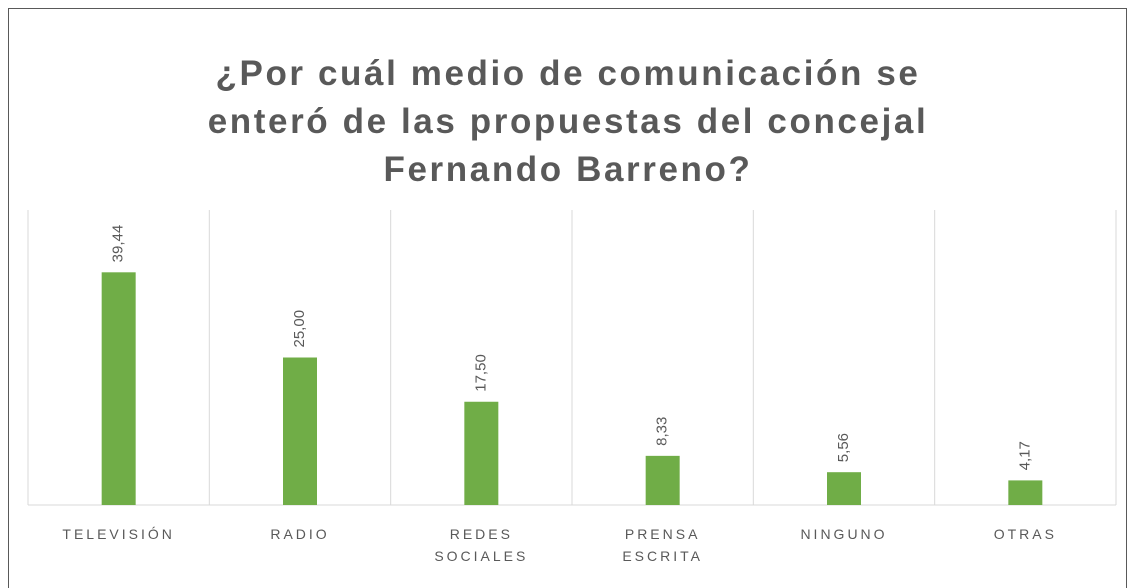 The image size is (1136, 588). What do you see at coordinates (480, 373) in the screenshot?
I see `data-label: 17,50` at bounding box center [480, 373].